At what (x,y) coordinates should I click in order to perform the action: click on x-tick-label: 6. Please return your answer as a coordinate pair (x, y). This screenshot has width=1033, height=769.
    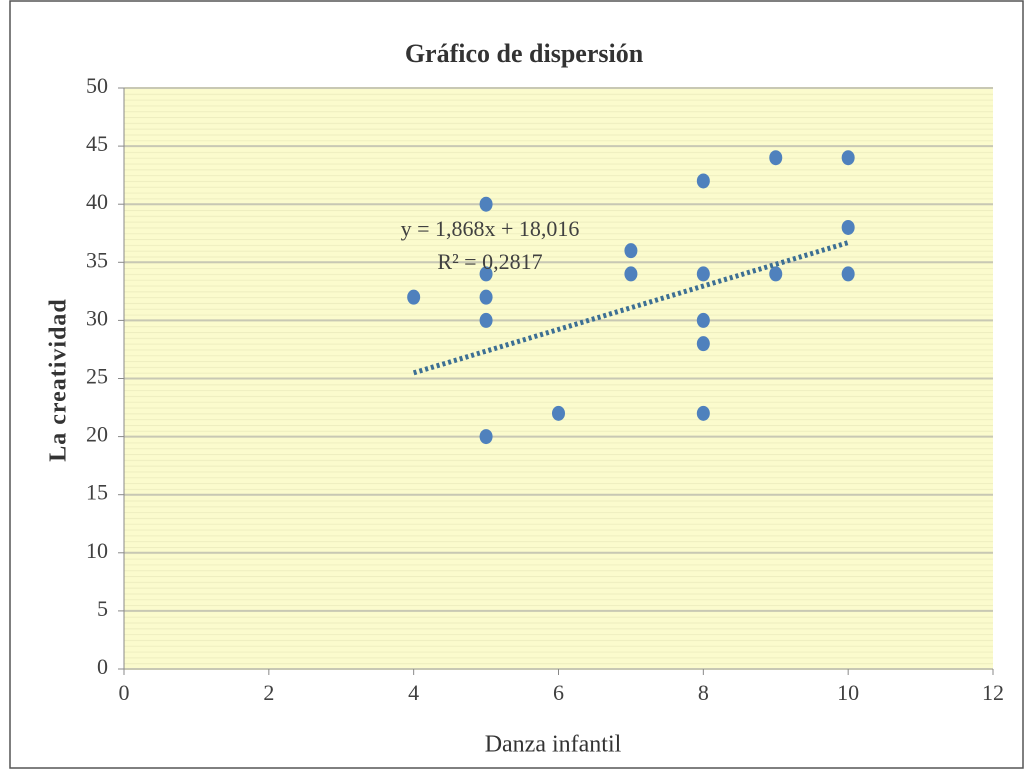
    Looking at the image, I should click on (558, 692).